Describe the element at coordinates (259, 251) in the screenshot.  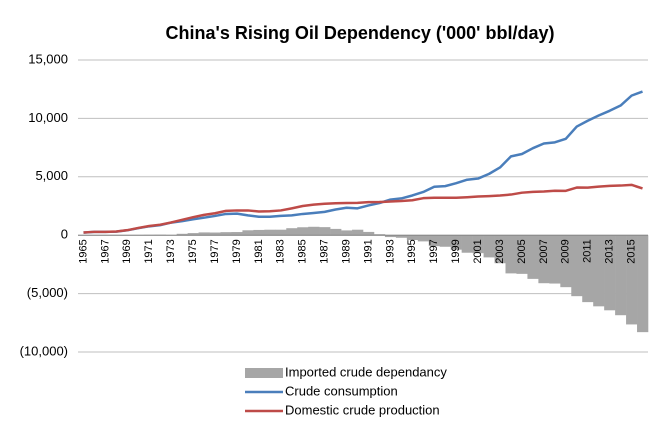
I see `x-tick-label: 1981` at that location.